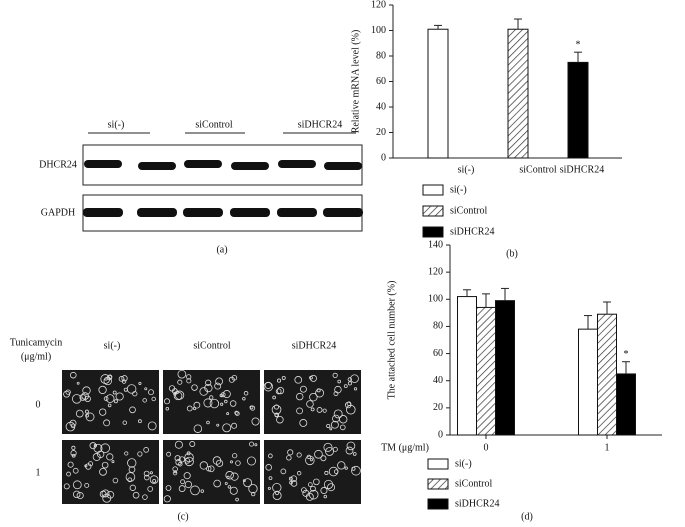 This screenshot has width=685, height=527. What do you see at coordinates (435, 244) in the screenshot?
I see `y-tick-label: 140` at bounding box center [435, 244].